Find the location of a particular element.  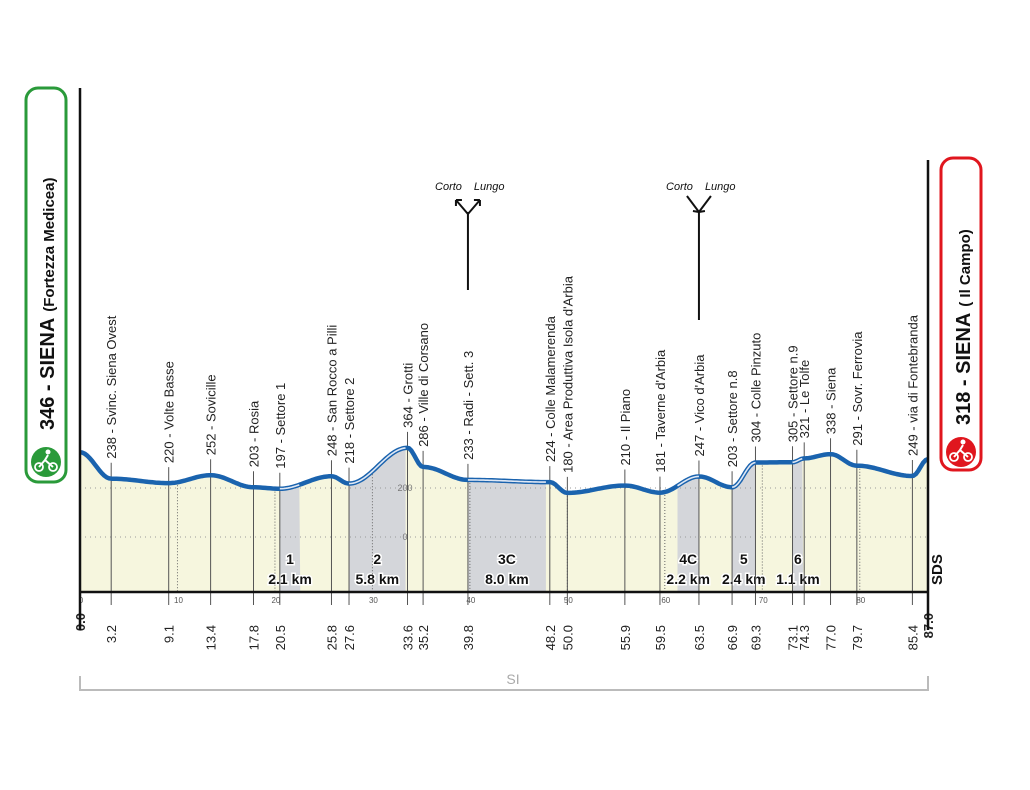

waypoint-label: 304 - Colle Pinzuto is located at coordinates (755, 388).